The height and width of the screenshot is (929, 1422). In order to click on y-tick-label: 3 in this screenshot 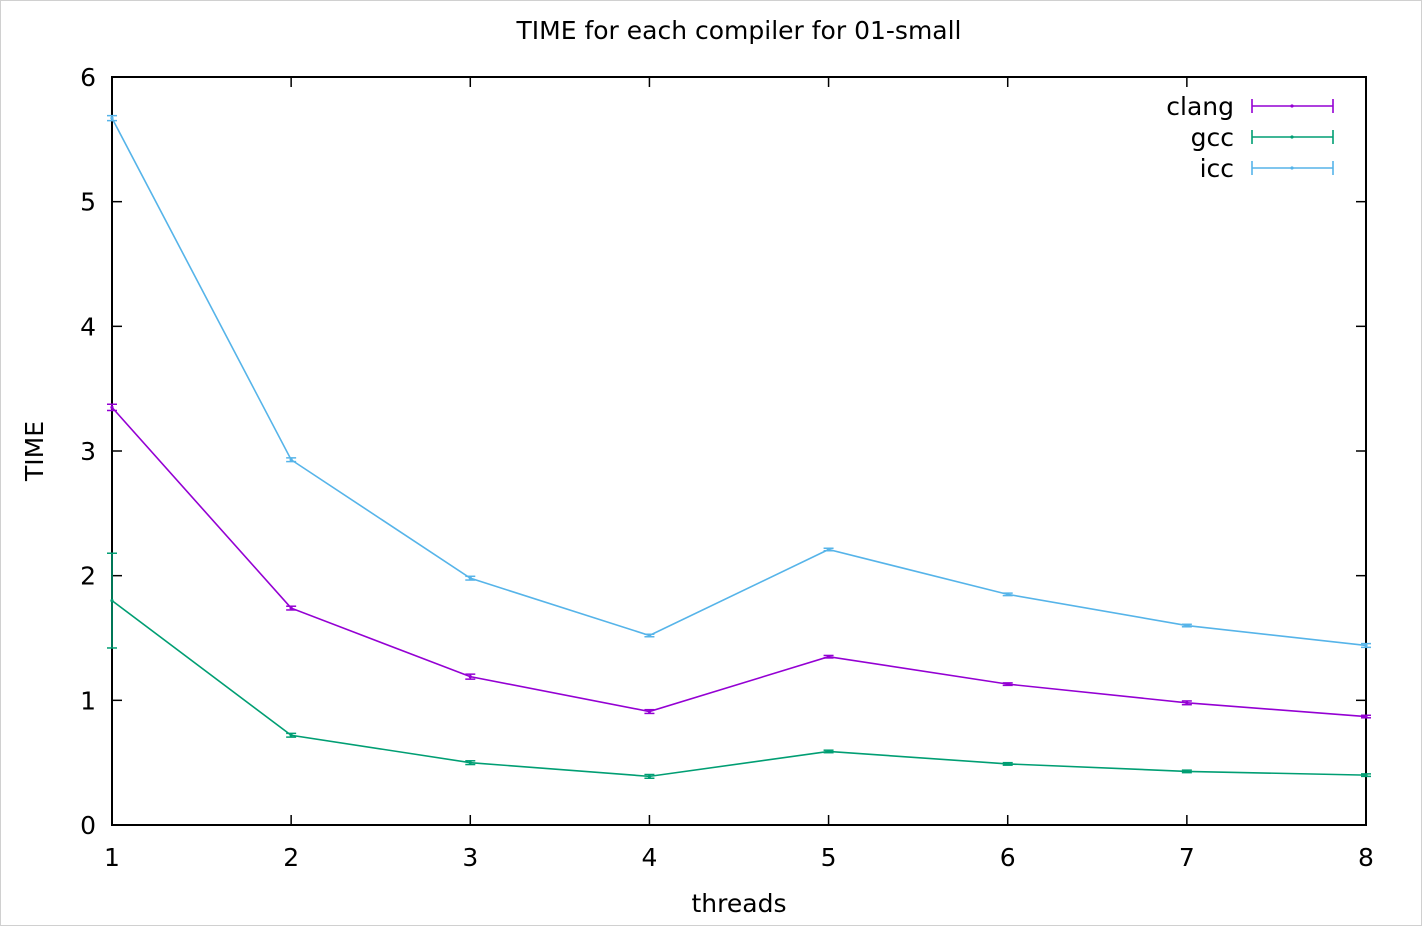, I will do `click(88, 451)`.